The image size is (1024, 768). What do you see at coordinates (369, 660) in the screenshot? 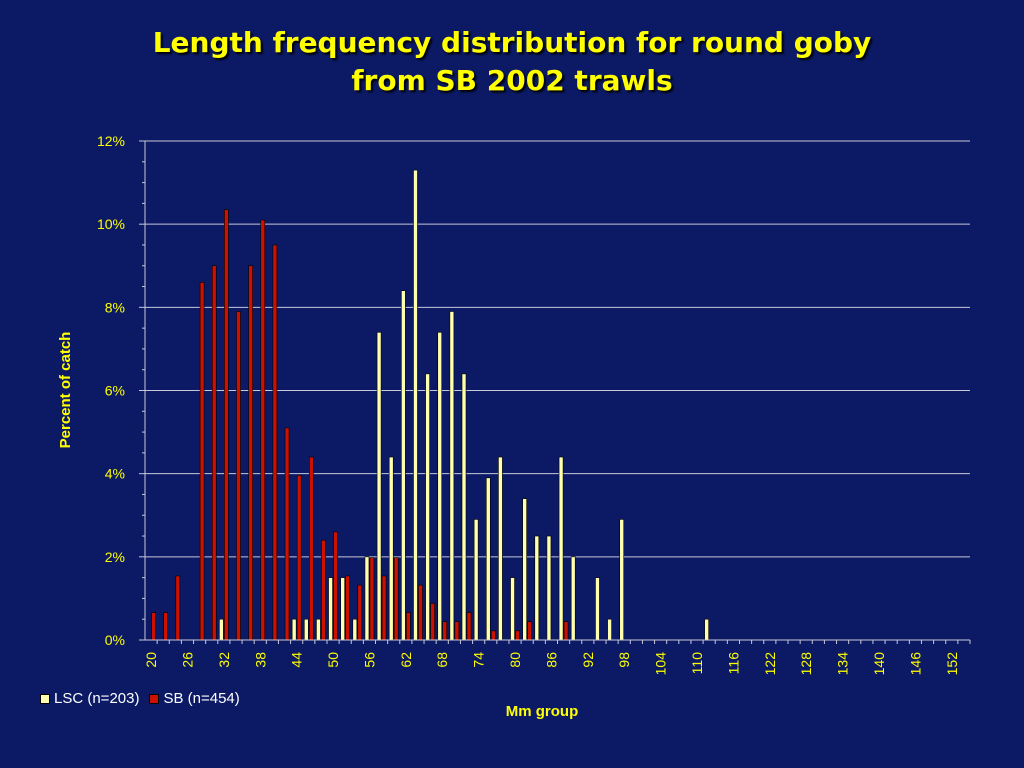
I see `x-tick-label: 56` at bounding box center [369, 660].